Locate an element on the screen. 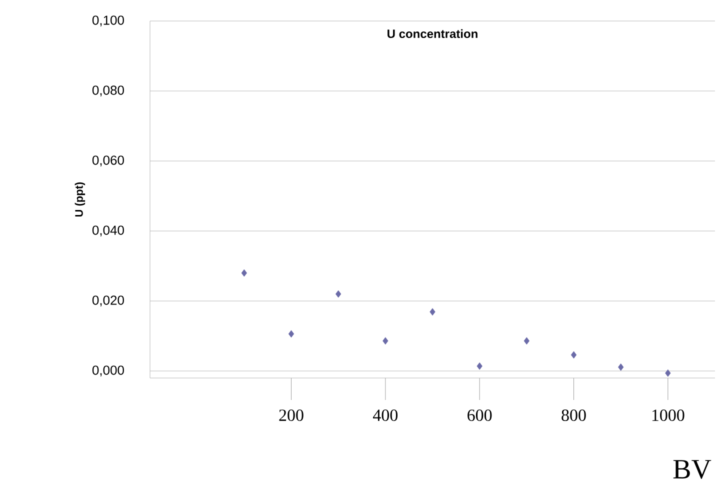 The image size is (726, 482). y-axis-title: U (ppt) is located at coordinates (80, 199).